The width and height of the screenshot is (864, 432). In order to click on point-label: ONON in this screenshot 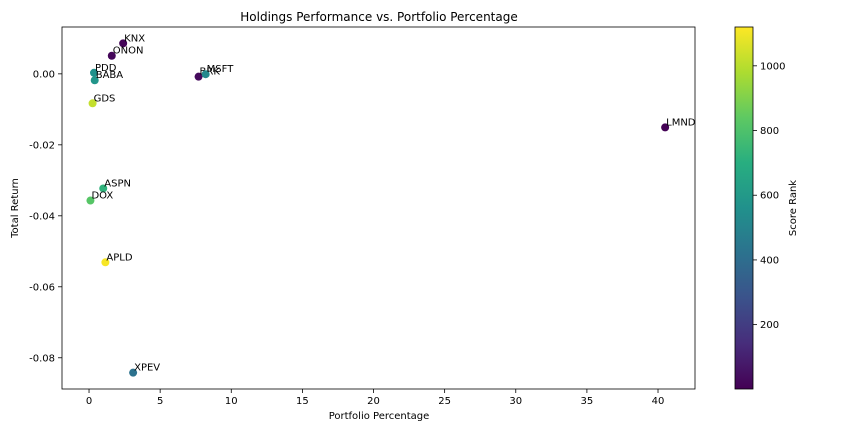, I will do `click(128, 51)`.